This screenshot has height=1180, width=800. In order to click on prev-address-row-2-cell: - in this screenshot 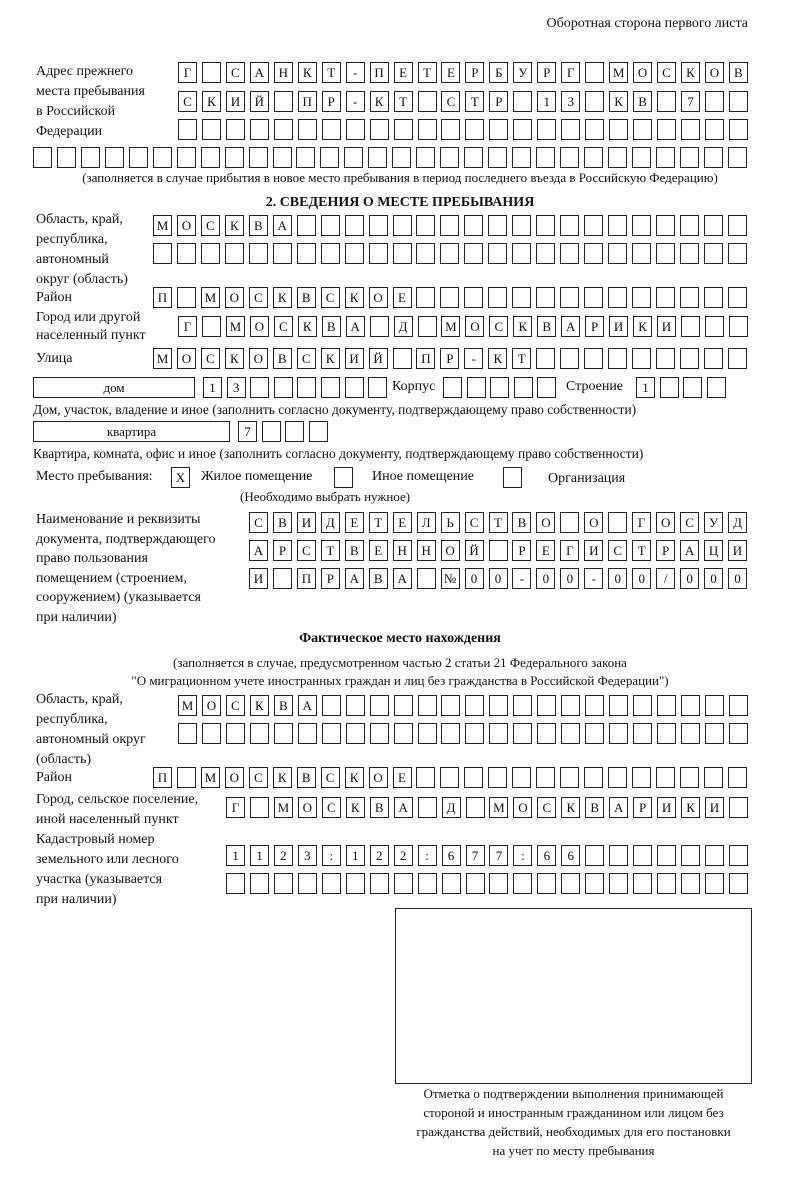, I will do `click(355, 101)`.